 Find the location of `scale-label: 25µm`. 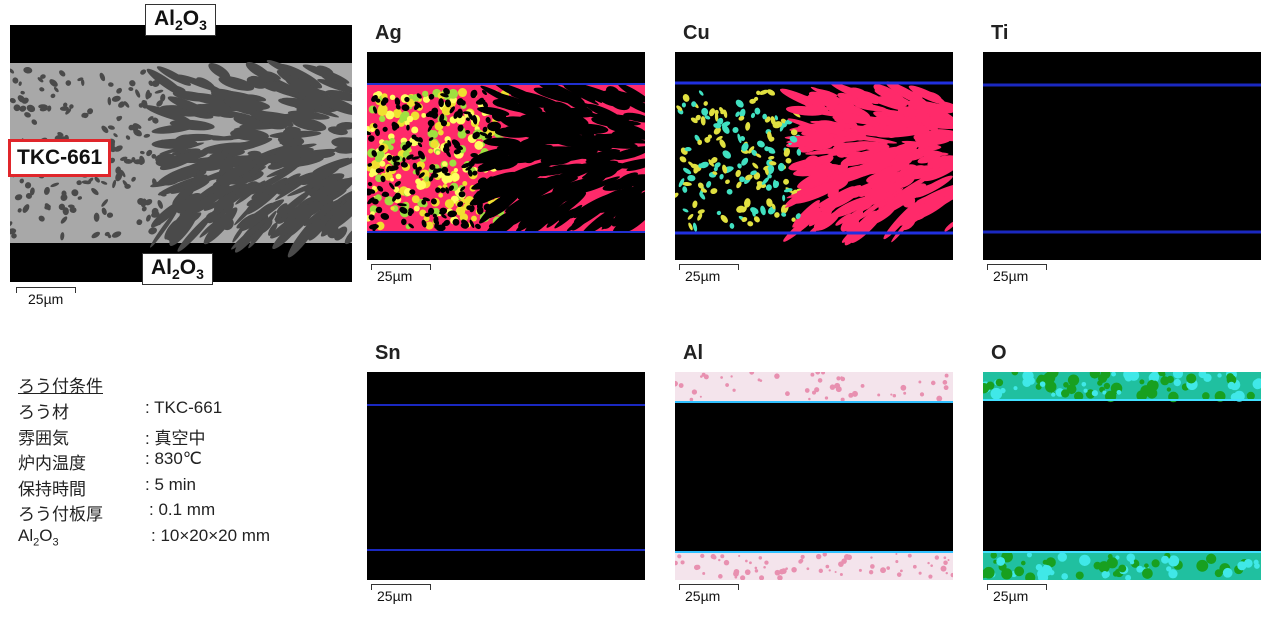

scale-label: 25µm is located at coordinates (46, 299).